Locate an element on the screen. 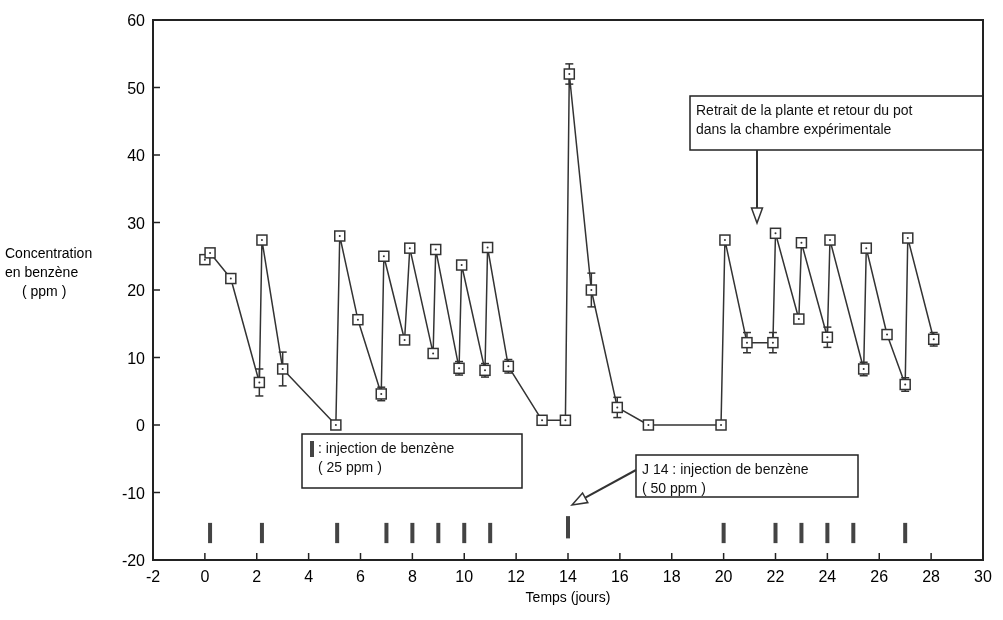  x-tick-label: 22 is located at coordinates (775, 576).